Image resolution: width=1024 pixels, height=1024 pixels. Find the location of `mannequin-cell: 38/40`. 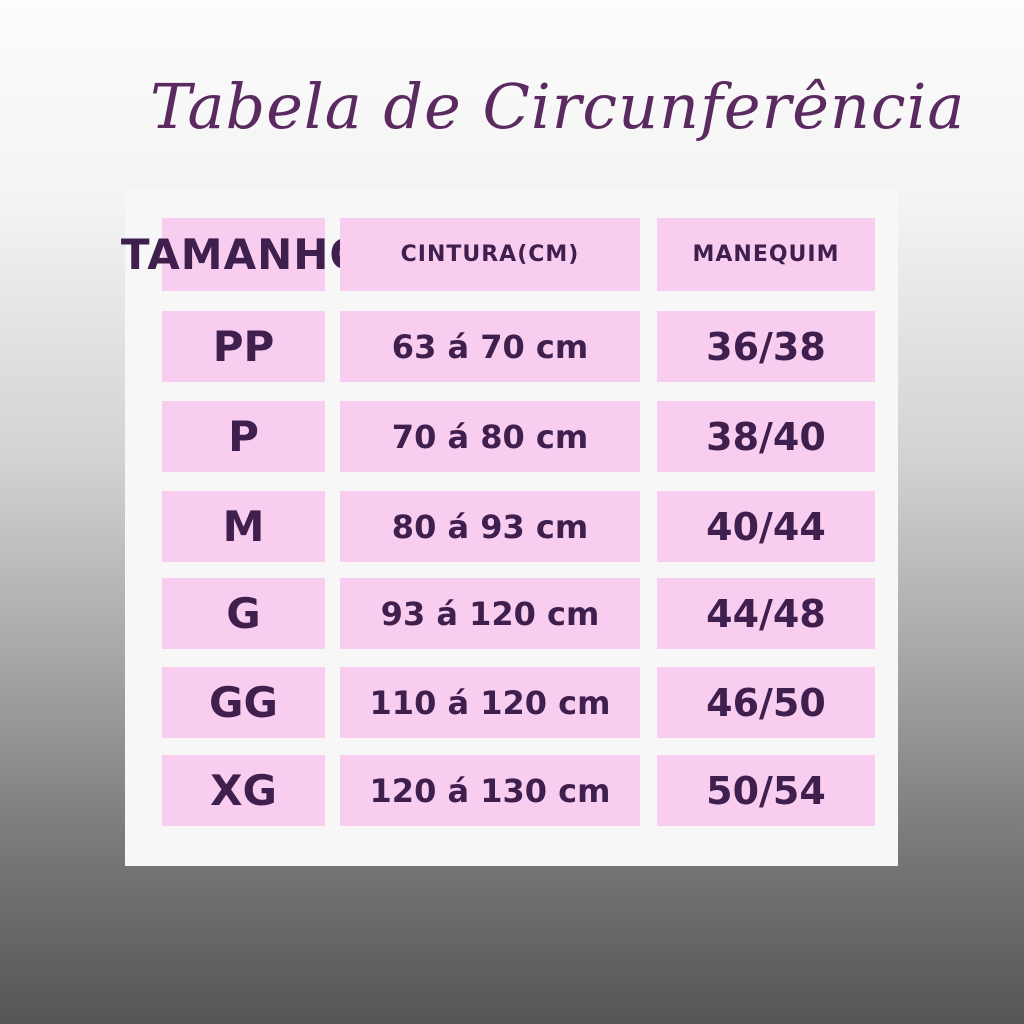

mannequin-cell: 38/40 is located at coordinates (766, 436).